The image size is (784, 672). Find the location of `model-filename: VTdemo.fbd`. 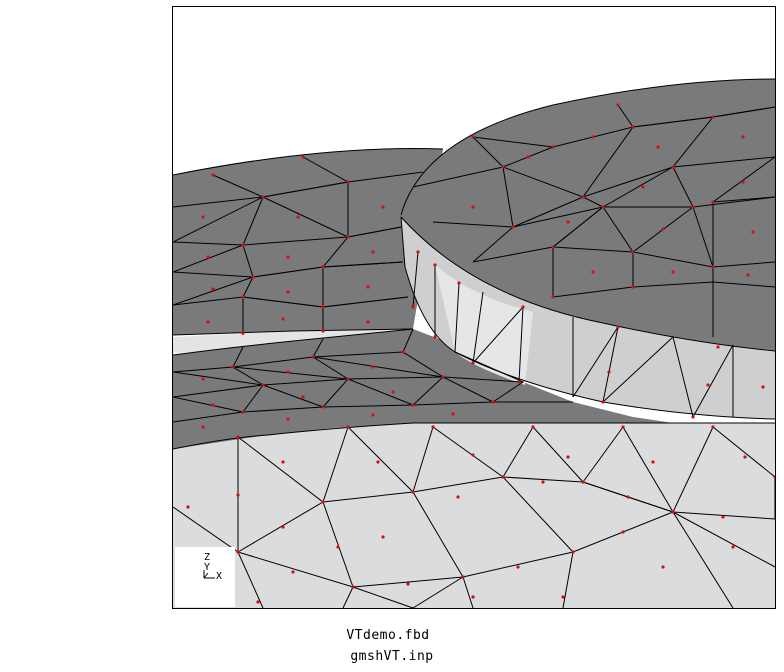

model-filename: VTdemo.fbd is located at coordinates (388, 635).